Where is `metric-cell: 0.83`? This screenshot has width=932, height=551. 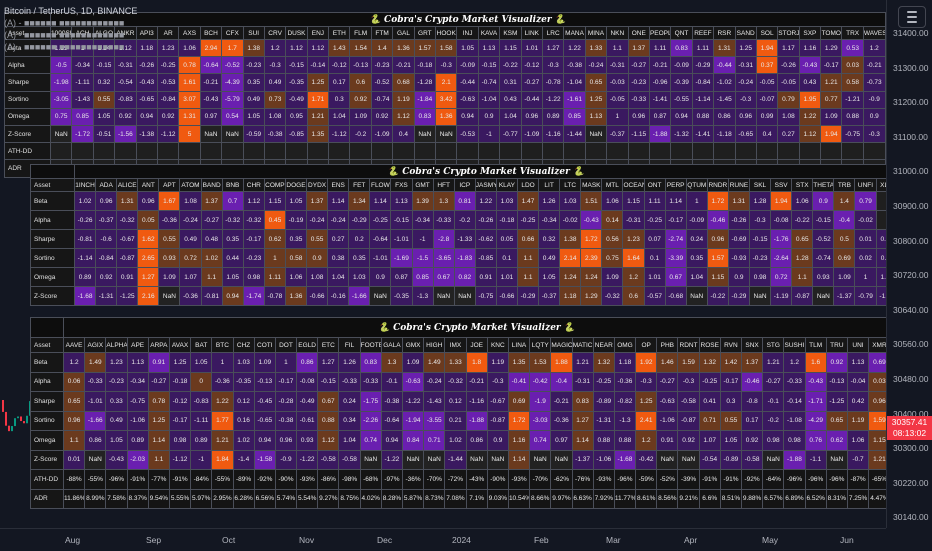
metric-cell: 0.83 is located at coordinates (370, 362).